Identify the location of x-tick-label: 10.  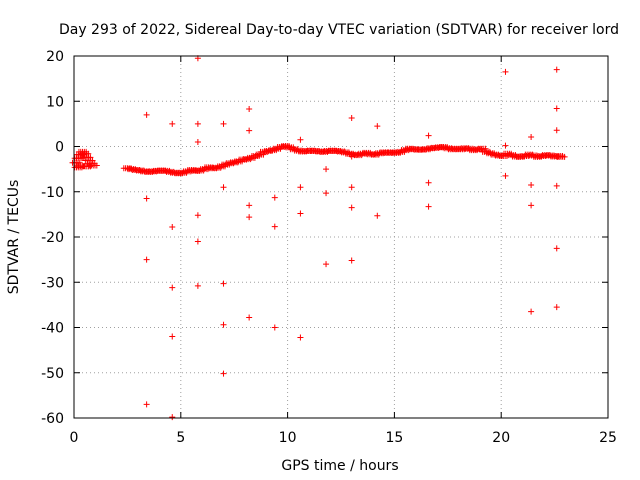
(288, 438).